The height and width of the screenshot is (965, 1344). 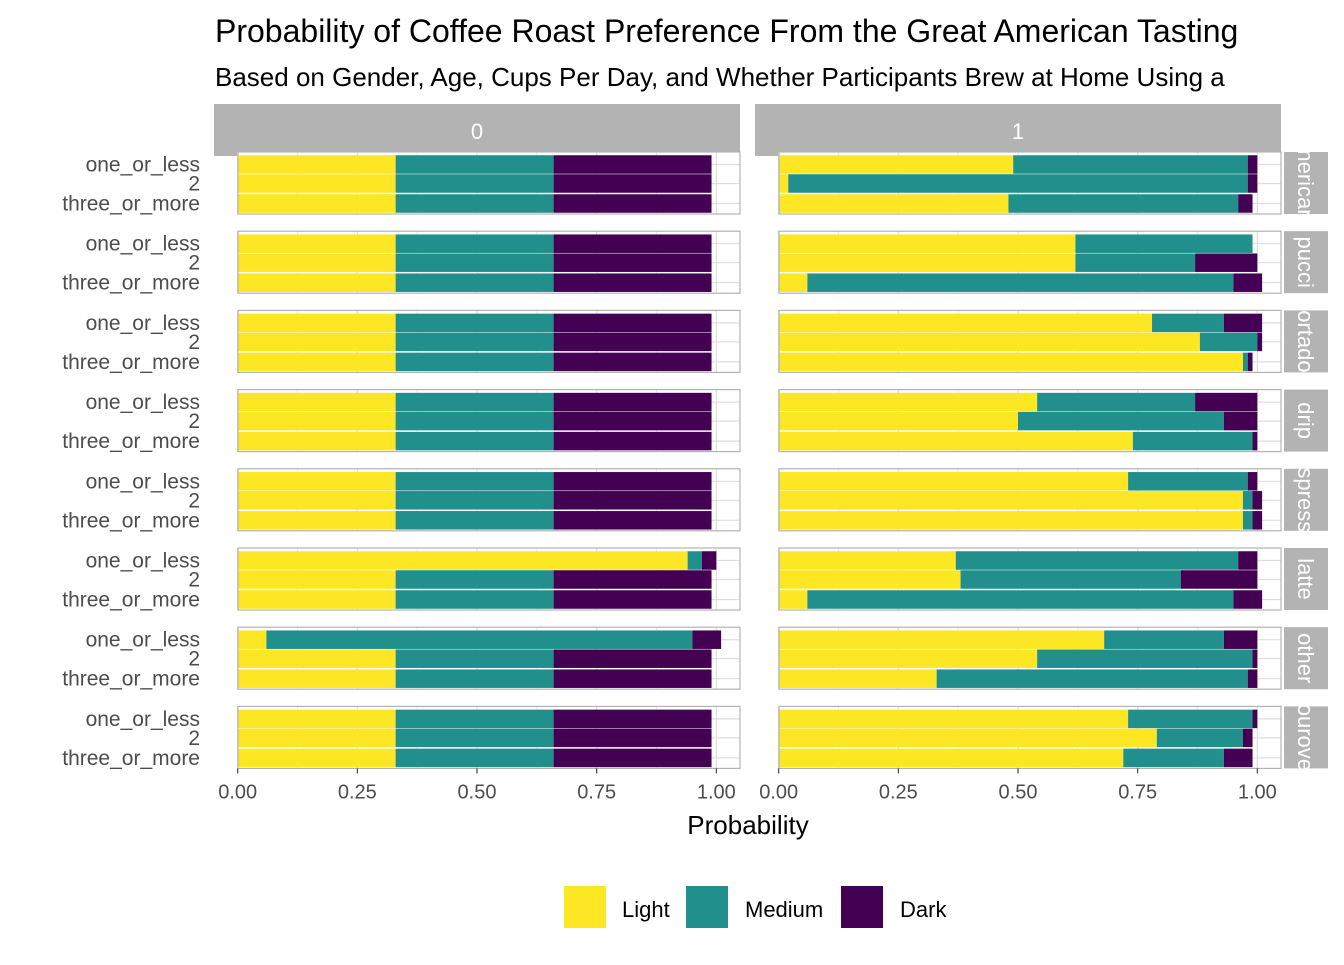 I want to click on x-tick-label: 1.00, so click(x=1257, y=792).